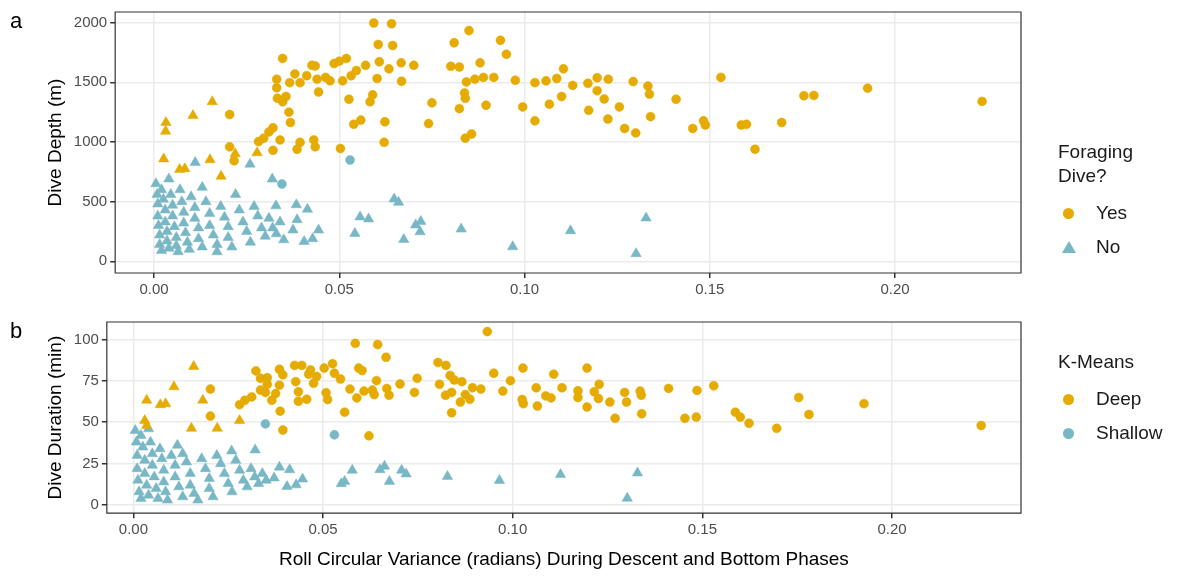 Image resolution: width=1187 pixels, height=579 pixels. I want to click on legend-label: Deep, so click(1119, 398).